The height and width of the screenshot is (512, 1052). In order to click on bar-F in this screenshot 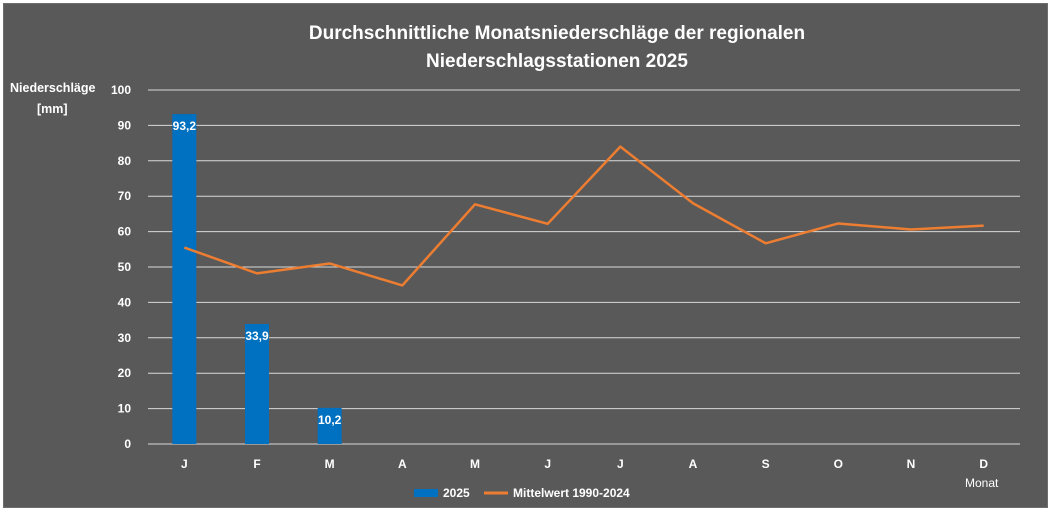, I will do `click(257, 383)`.